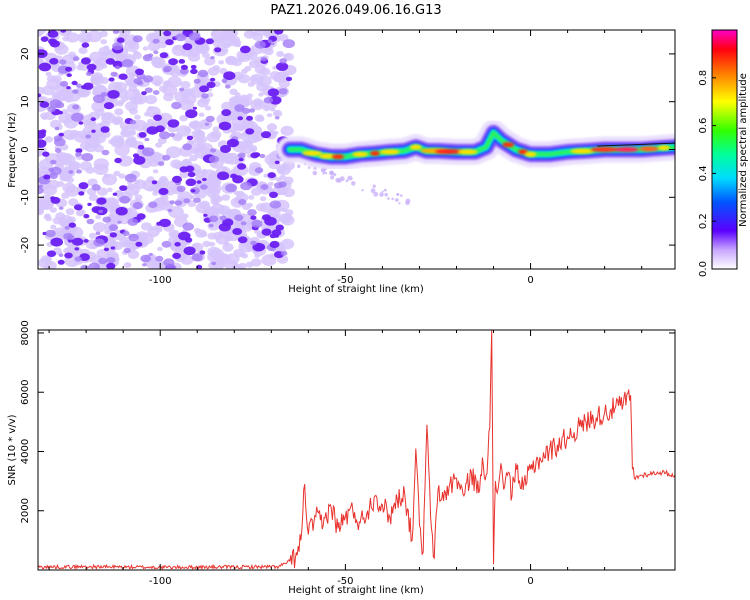 This screenshot has width=750, height=600. Describe the element at coordinates (703, 269) in the screenshot. I see `colorbar-tick-label: 0.0` at that location.